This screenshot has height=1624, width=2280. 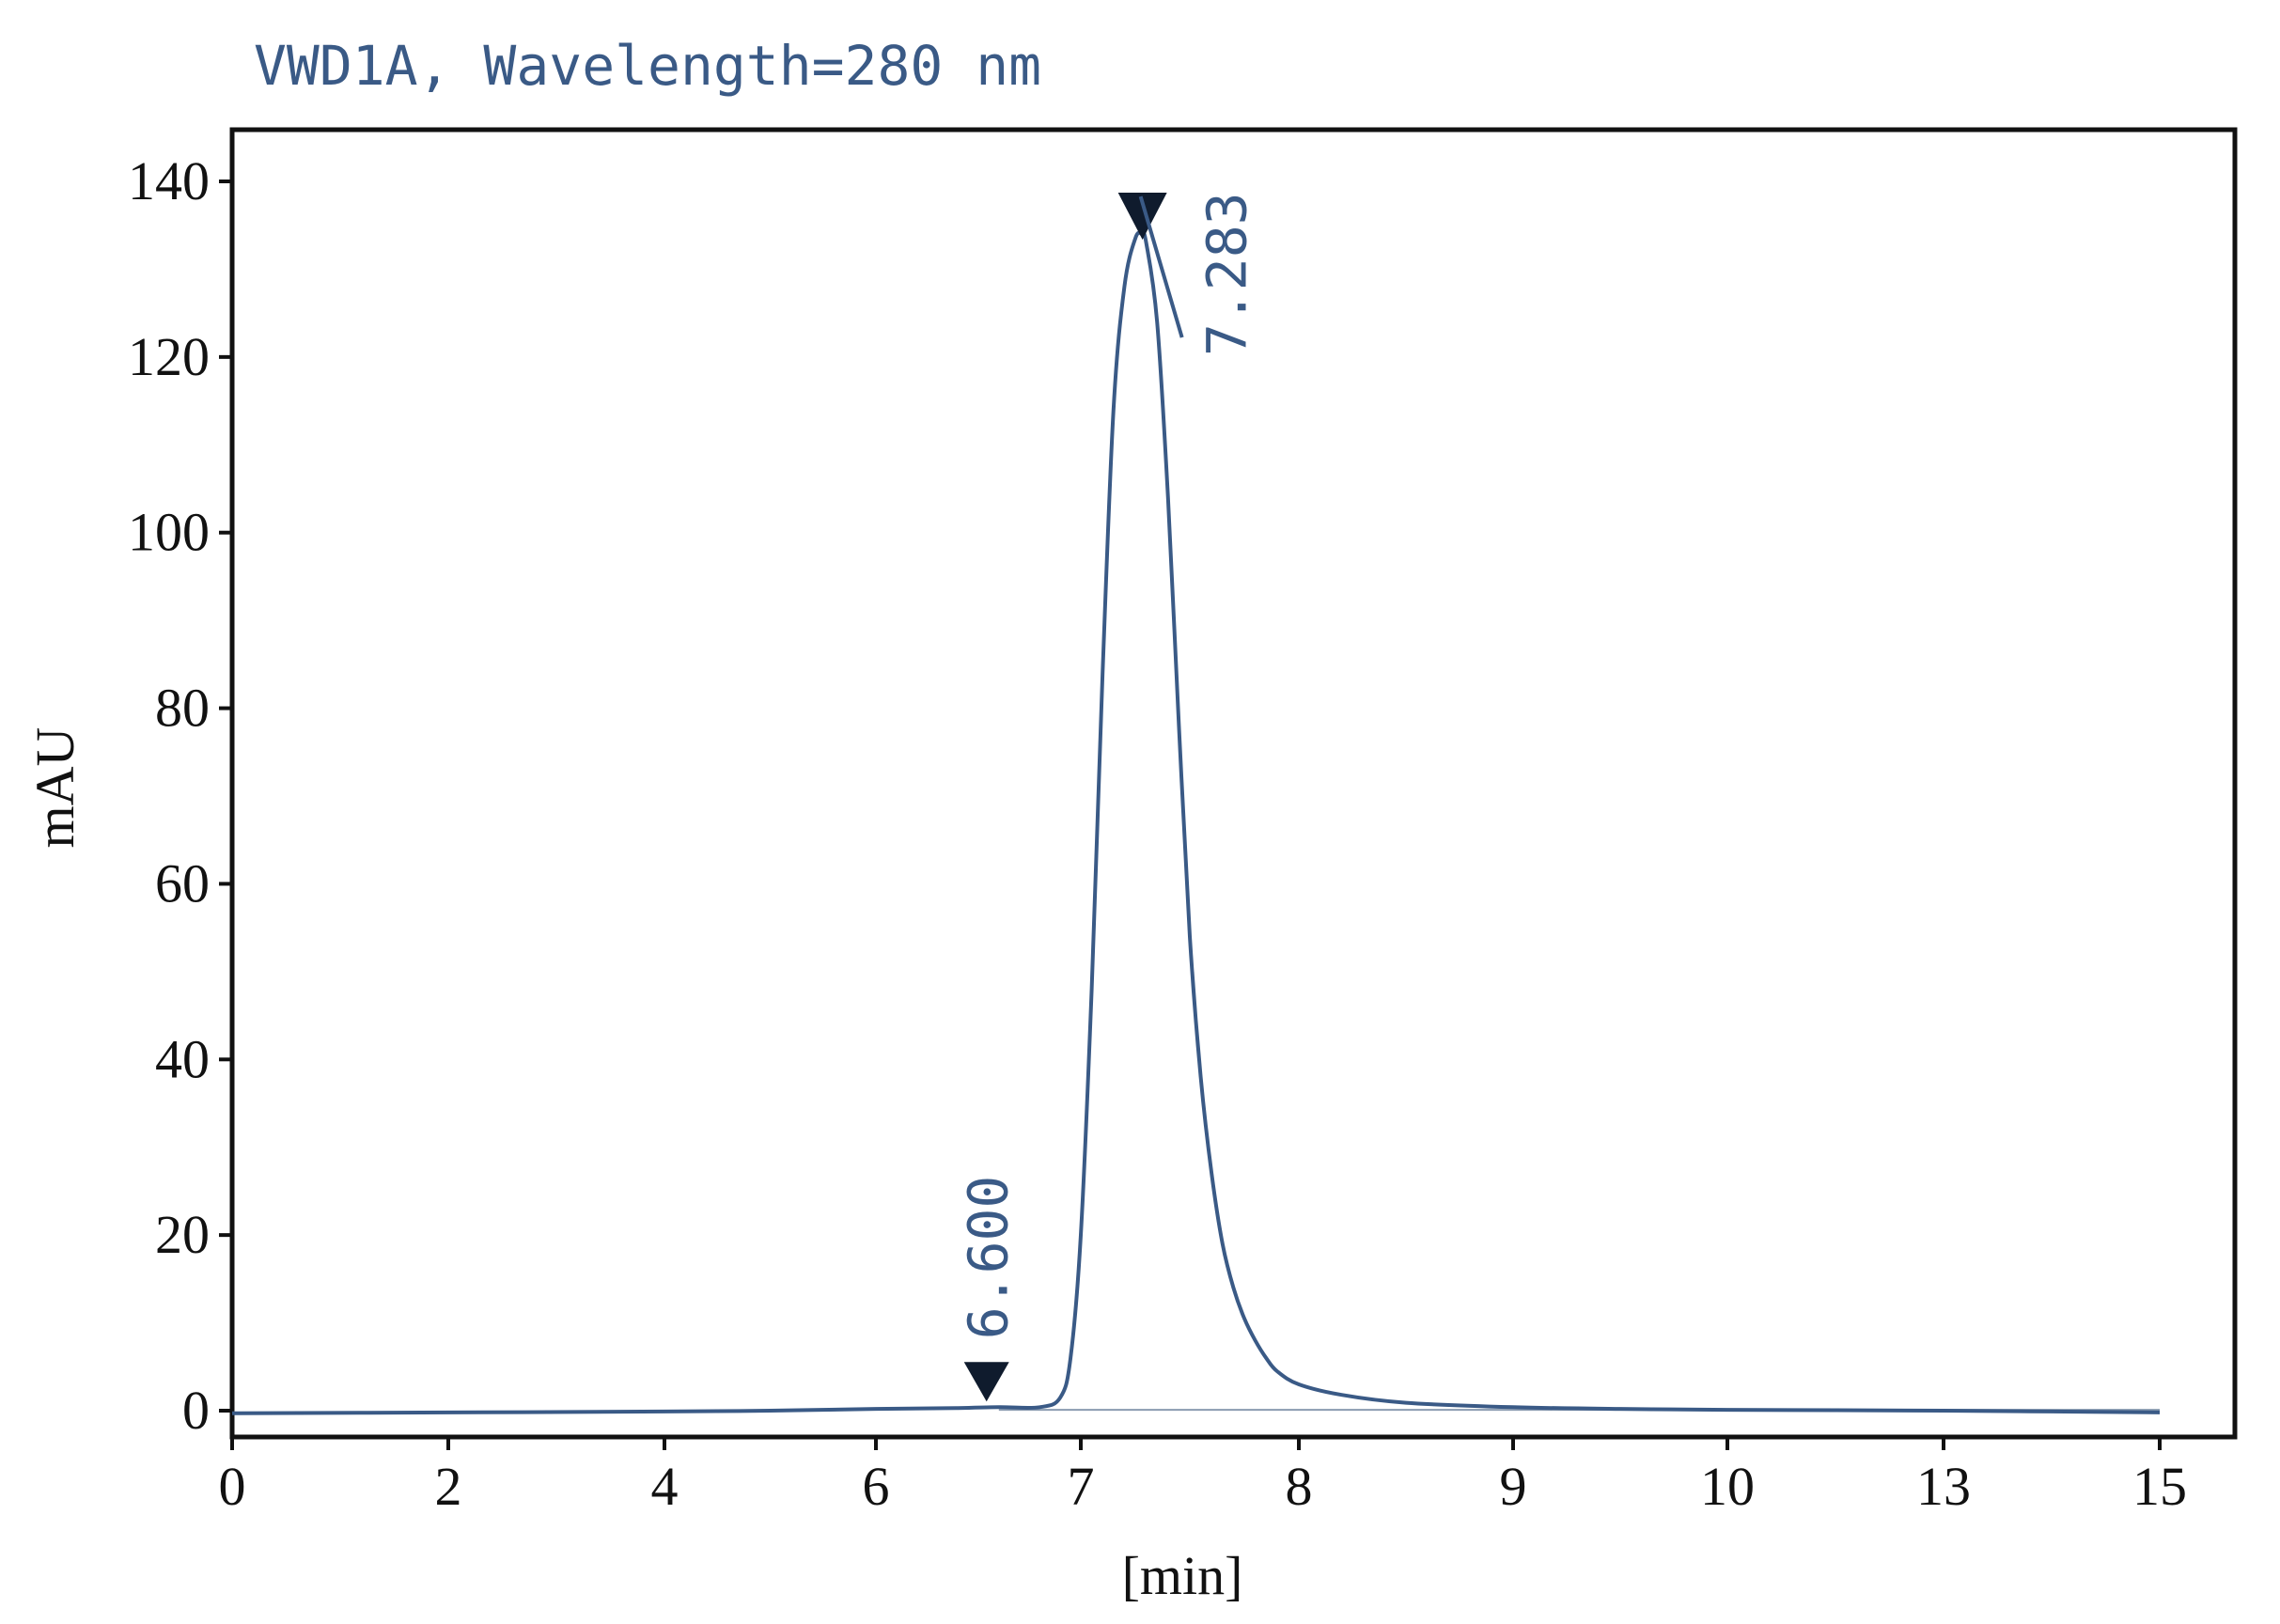 I want to click on x-tick-label: 7, so click(x=1082, y=1486).